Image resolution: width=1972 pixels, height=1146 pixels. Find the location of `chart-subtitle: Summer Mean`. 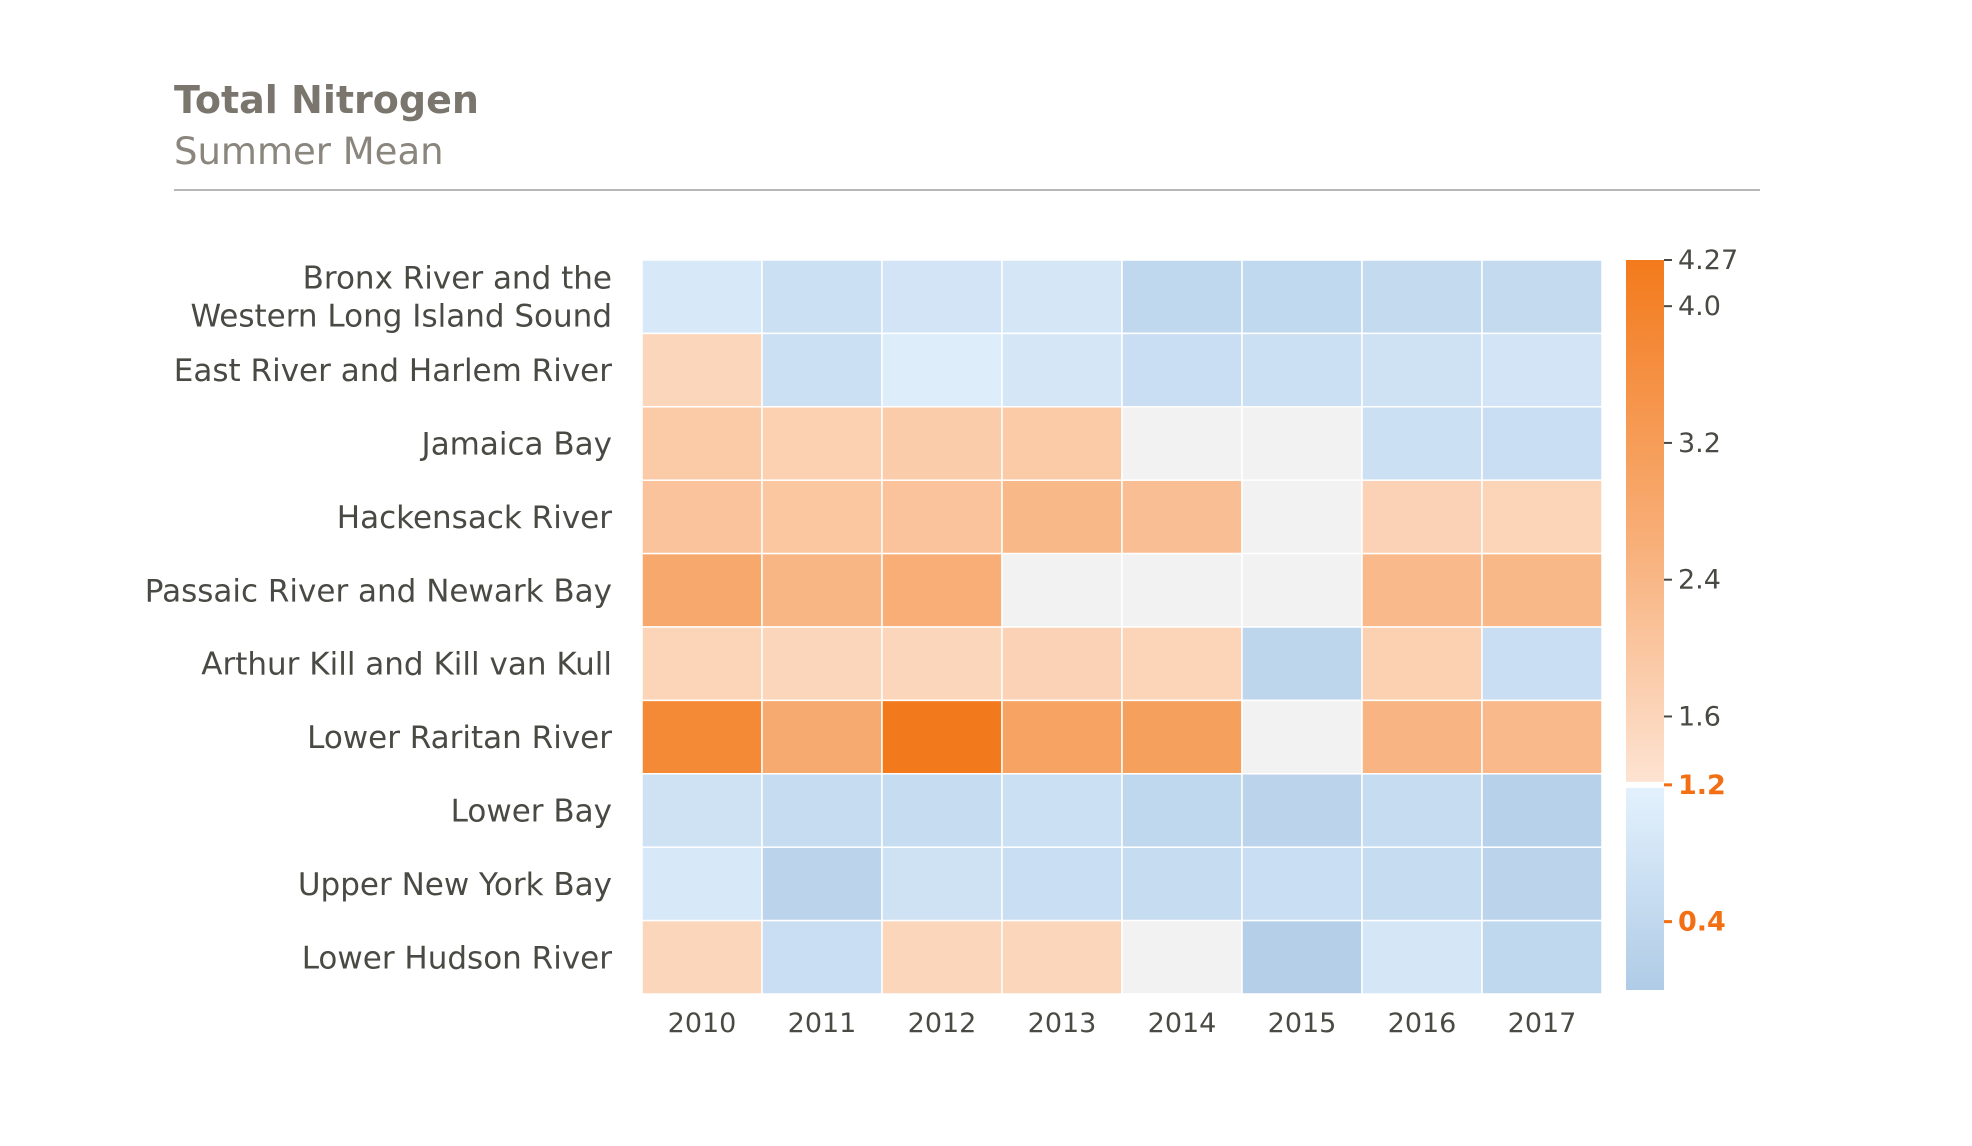

chart-subtitle: Summer Mean is located at coordinates (309, 151).